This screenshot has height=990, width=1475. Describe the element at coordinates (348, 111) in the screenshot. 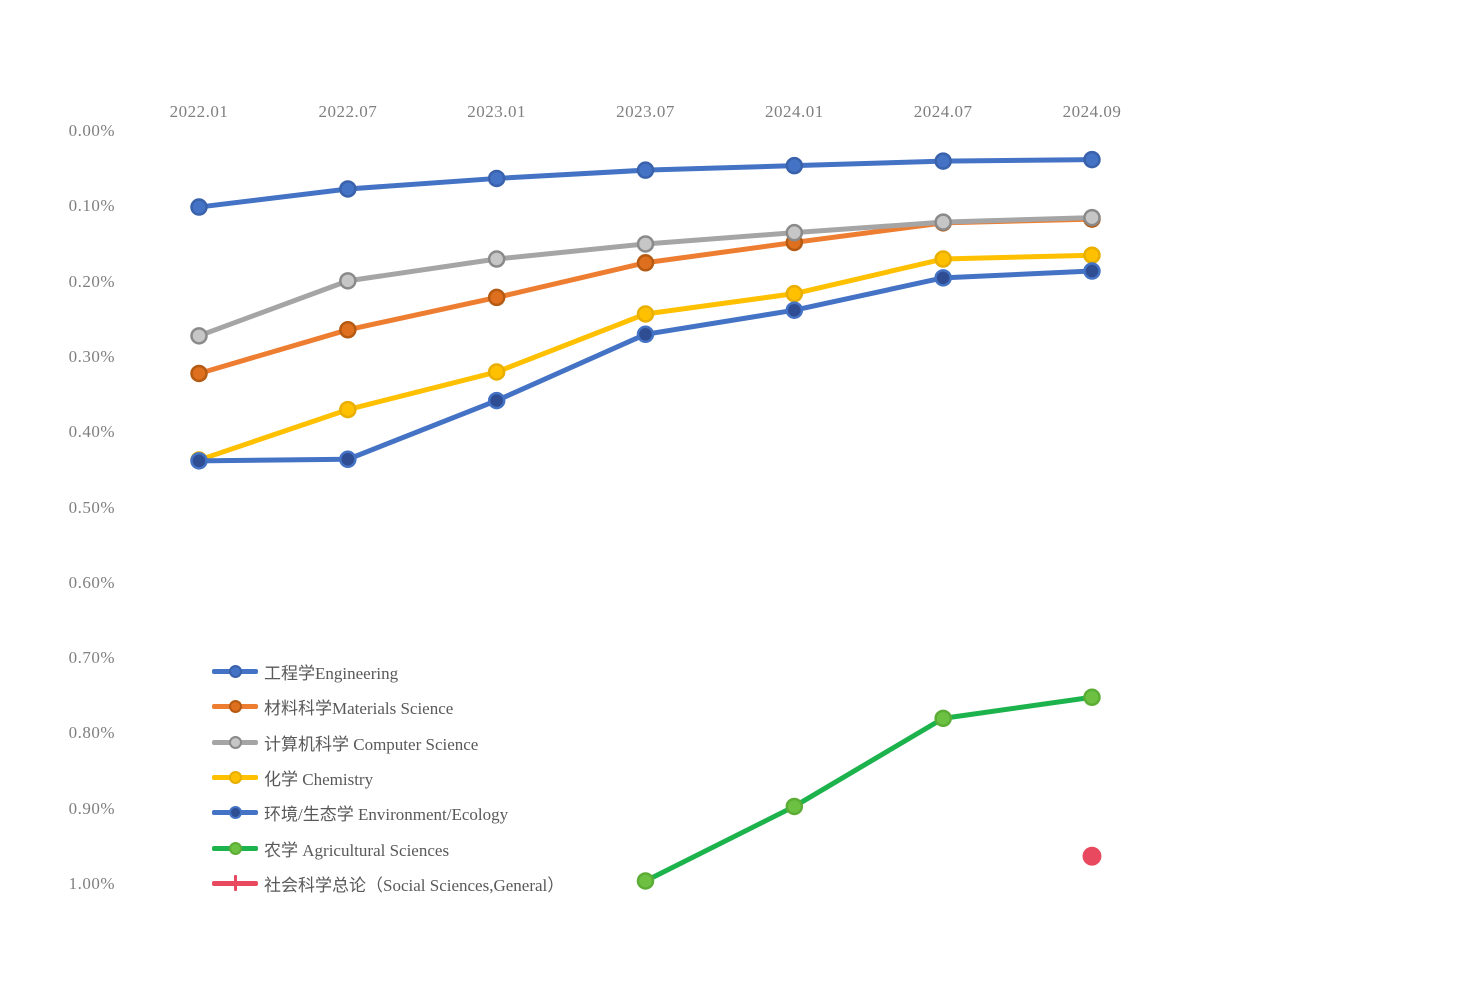

I see `x-axis-label: 2022.07` at that location.